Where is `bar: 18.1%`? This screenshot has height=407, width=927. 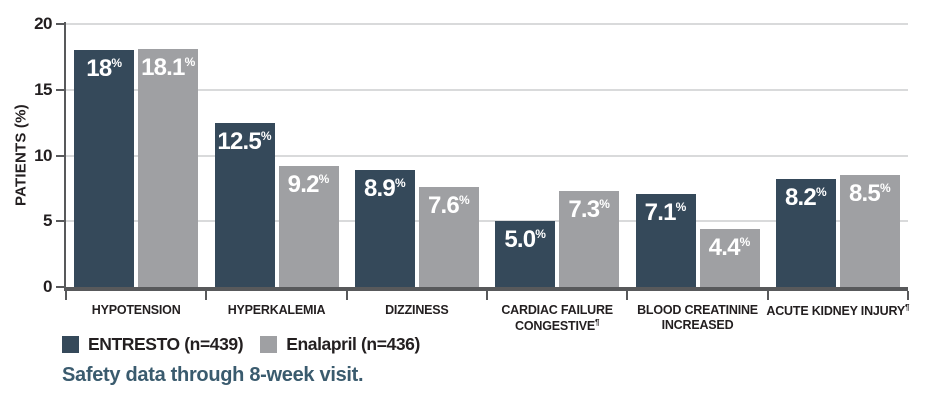 bar: 18.1% is located at coordinates (168, 167).